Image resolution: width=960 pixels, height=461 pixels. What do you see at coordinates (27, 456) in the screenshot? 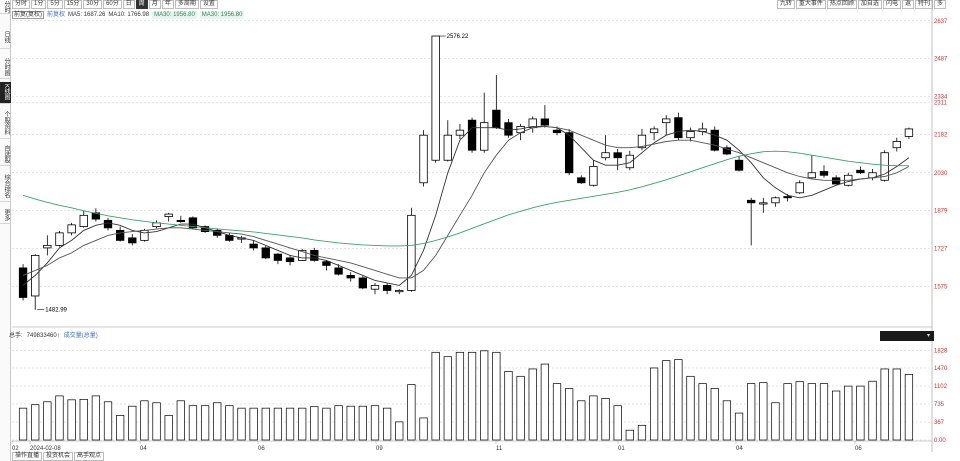
I see `bottom-tab-live: 操作直播` at bounding box center [27, 456].